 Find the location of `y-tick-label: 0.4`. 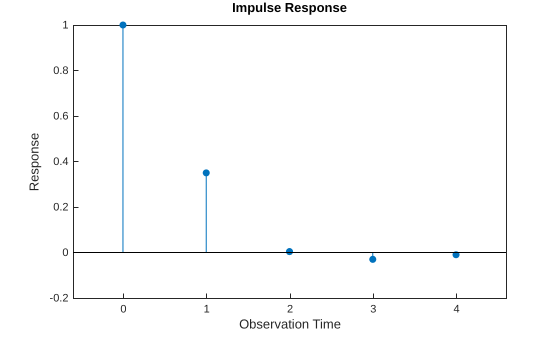

y-tick-label: 0.4 is located at coordinates (60, 162).